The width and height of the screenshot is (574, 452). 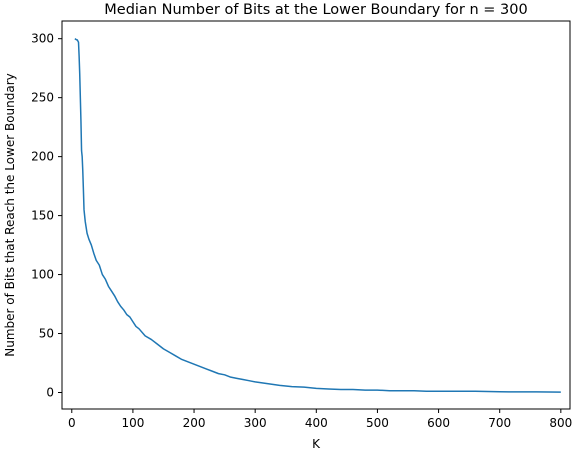 What do you see at coordinates (560, 423) in the screenshot?
I see `x-tick-label: 800` at bounding box center [560, 423].